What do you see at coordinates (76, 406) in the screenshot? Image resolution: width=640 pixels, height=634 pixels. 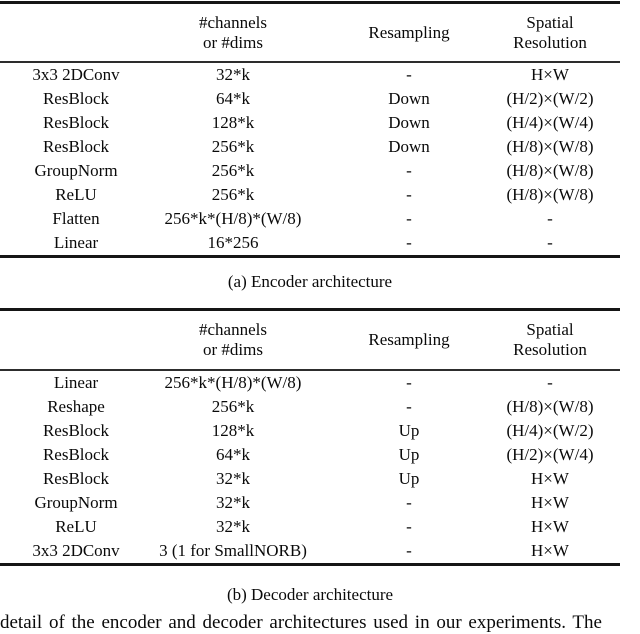 I see `layer-name: Reshape` at bounding box center [76, 406].